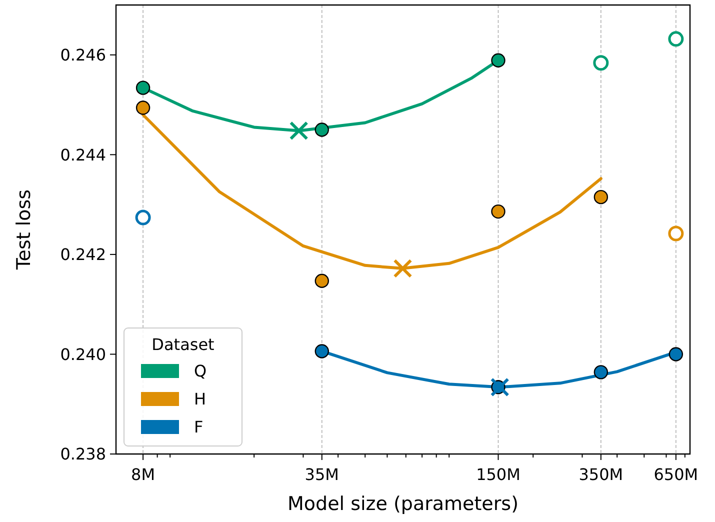 This screenshot has height=522, width=715. What do you see at coordinates (83, 54) in the screenshot?
I see `y-tick-label: 0.246` at bounding box center [83, 54].